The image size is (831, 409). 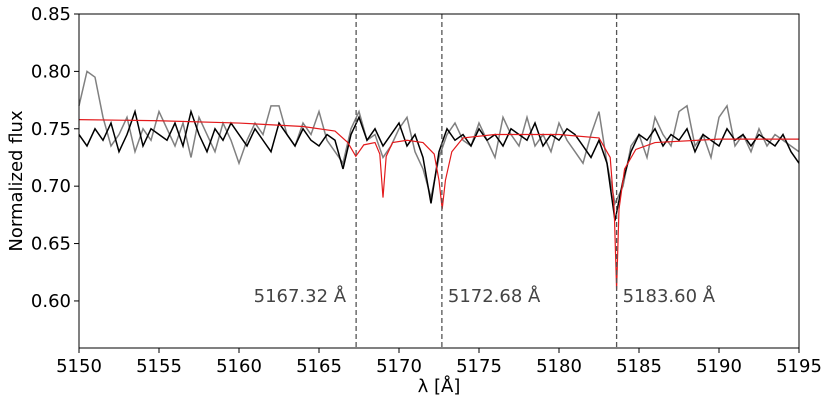 What do you see at coordinates (159, 366) in the screenshot?
I see `x-tick-label: 5155` at bounding box center [159, 366].